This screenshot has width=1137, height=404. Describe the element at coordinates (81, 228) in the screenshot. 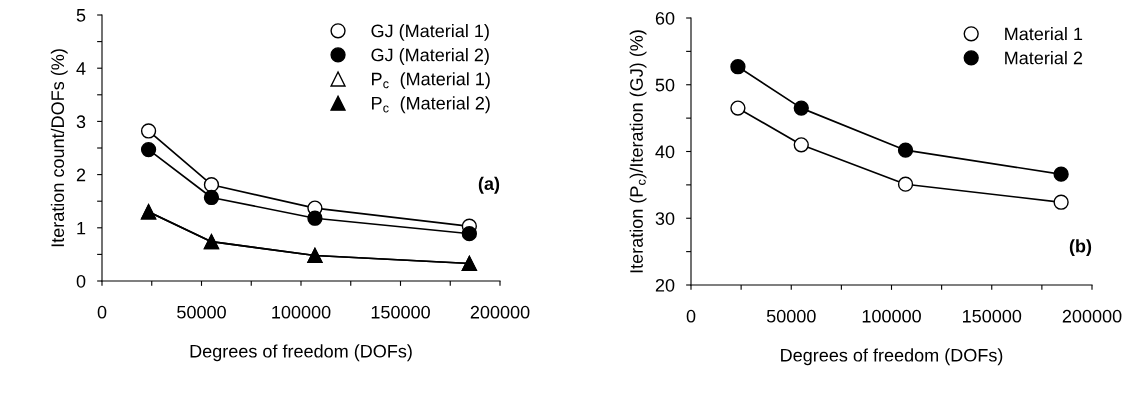

I see `y-tick-label: 1` at that location.